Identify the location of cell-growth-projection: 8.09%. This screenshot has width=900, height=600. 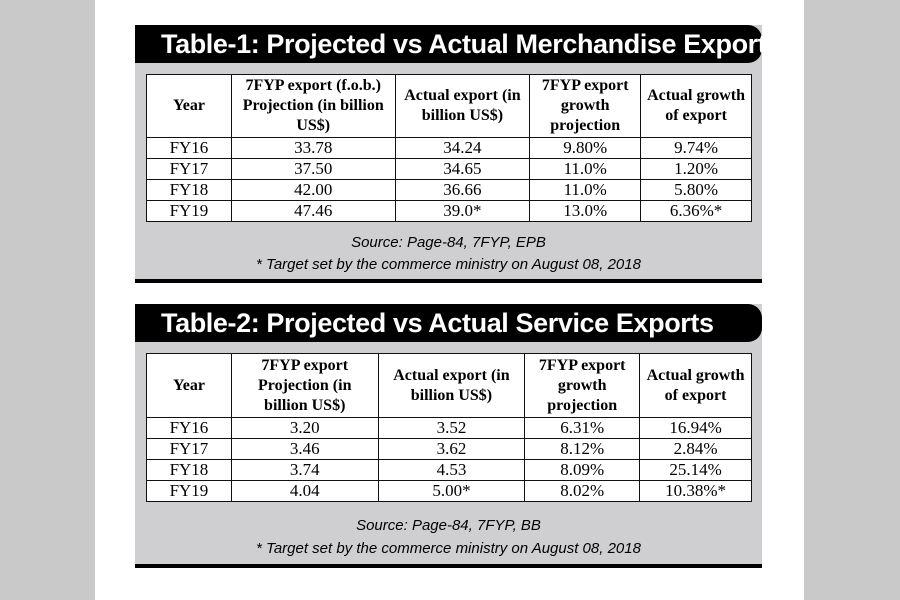
(582, 470).